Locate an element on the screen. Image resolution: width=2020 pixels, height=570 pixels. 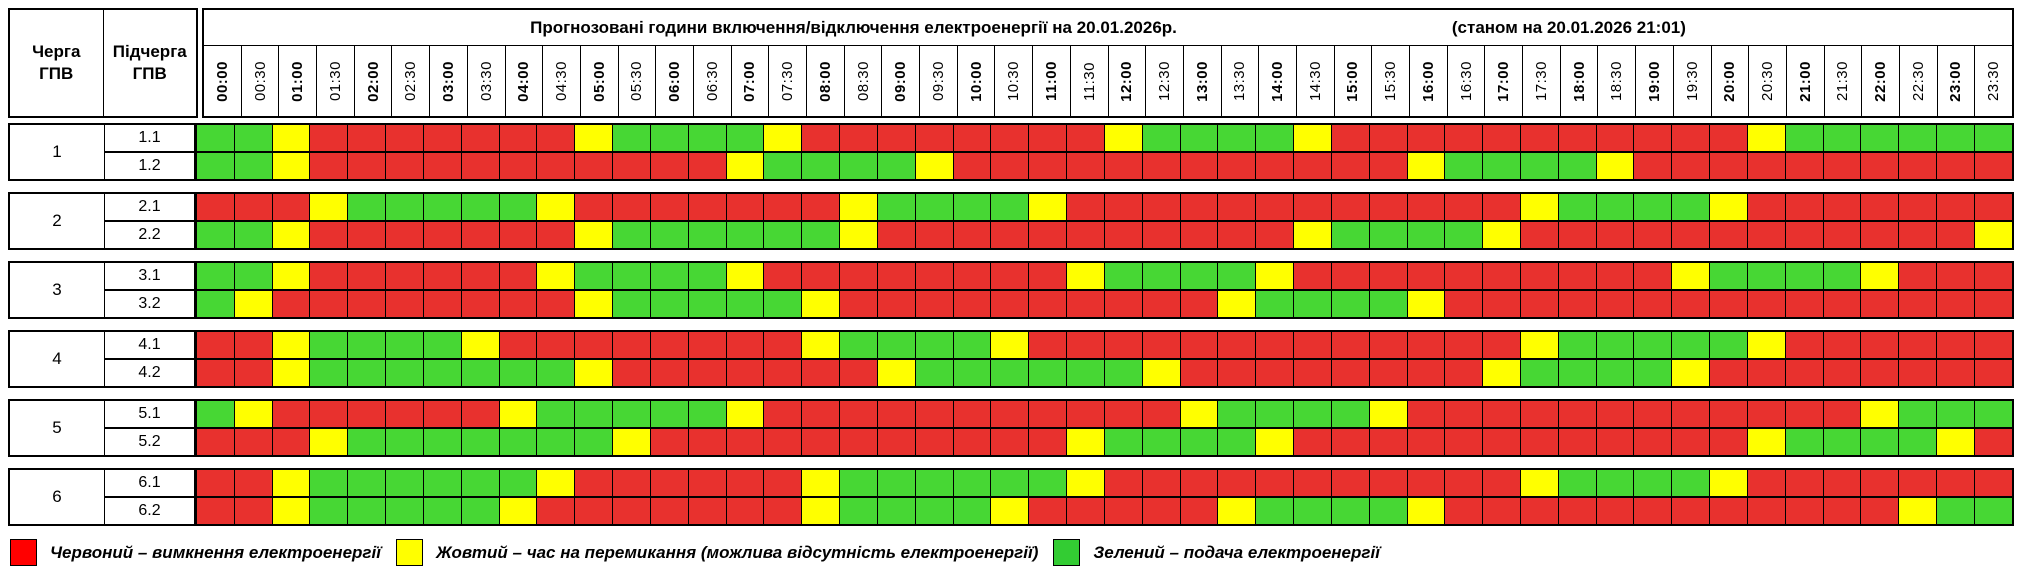
time-label: 22:00 is located at coordinates (1881, 81).